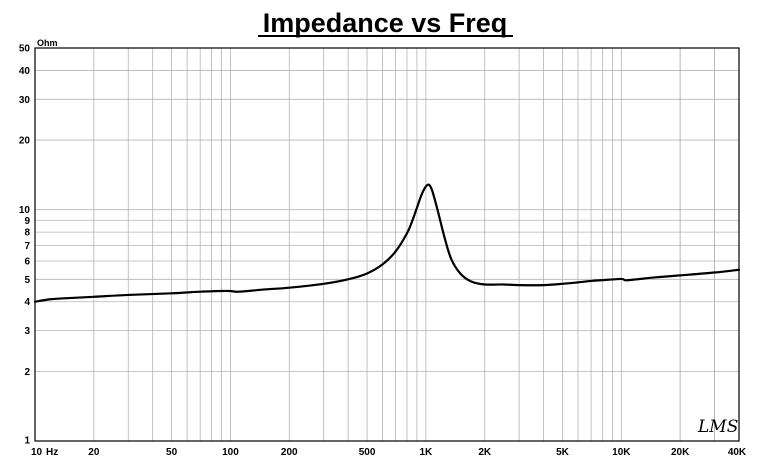 The width and height of the screenshot is (765, 469). I want to click on y-tick-label: 4, so click(27, 302).